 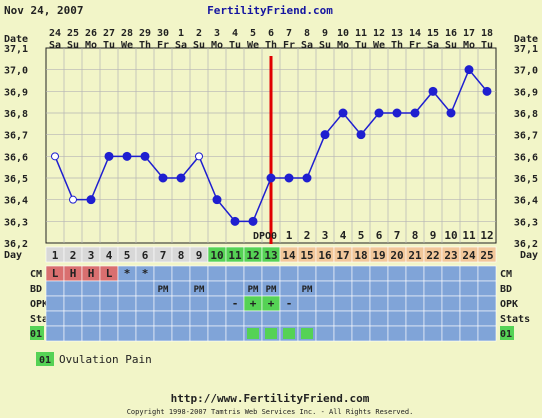 What do you see at coordinates (270, 398) in the screenshot?
I see `footer-url: http://www.FertilityFriend.com` at bounding box center [270, 398].